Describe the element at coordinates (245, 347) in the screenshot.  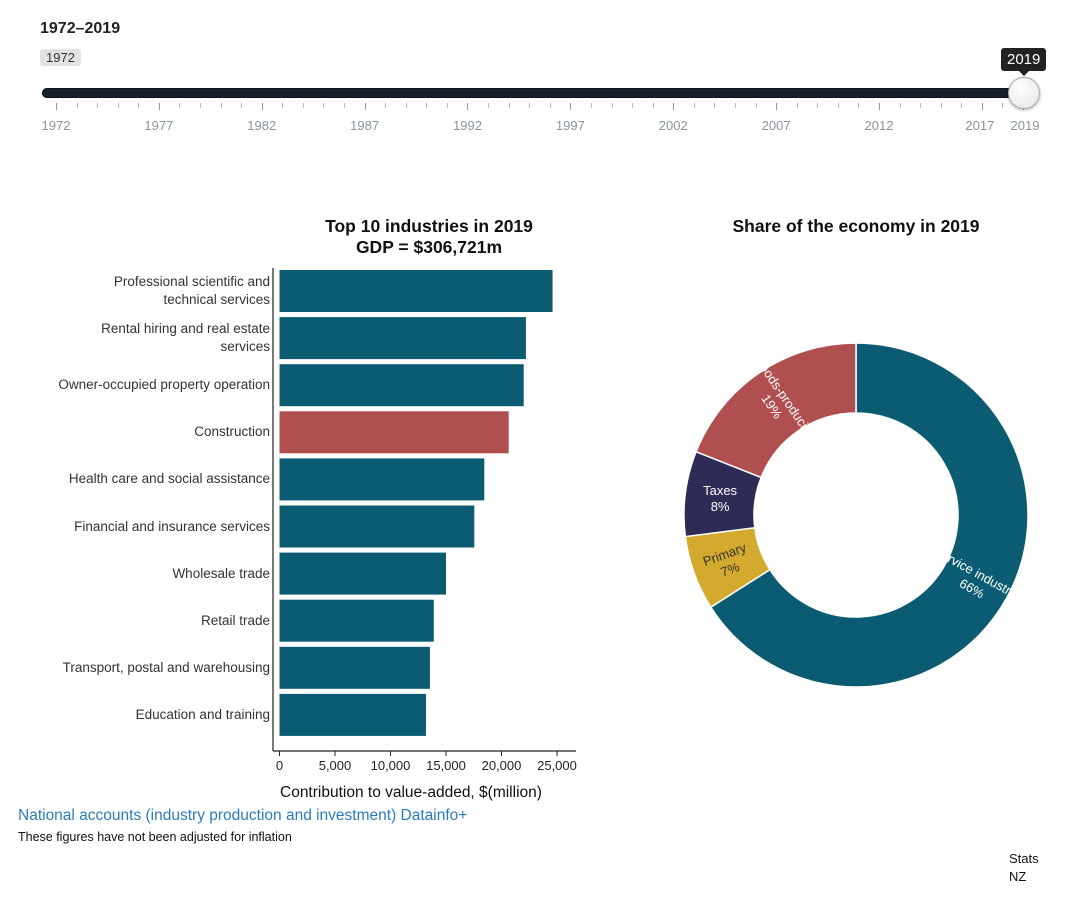
I see `bar-category-label-line: services` at that location.